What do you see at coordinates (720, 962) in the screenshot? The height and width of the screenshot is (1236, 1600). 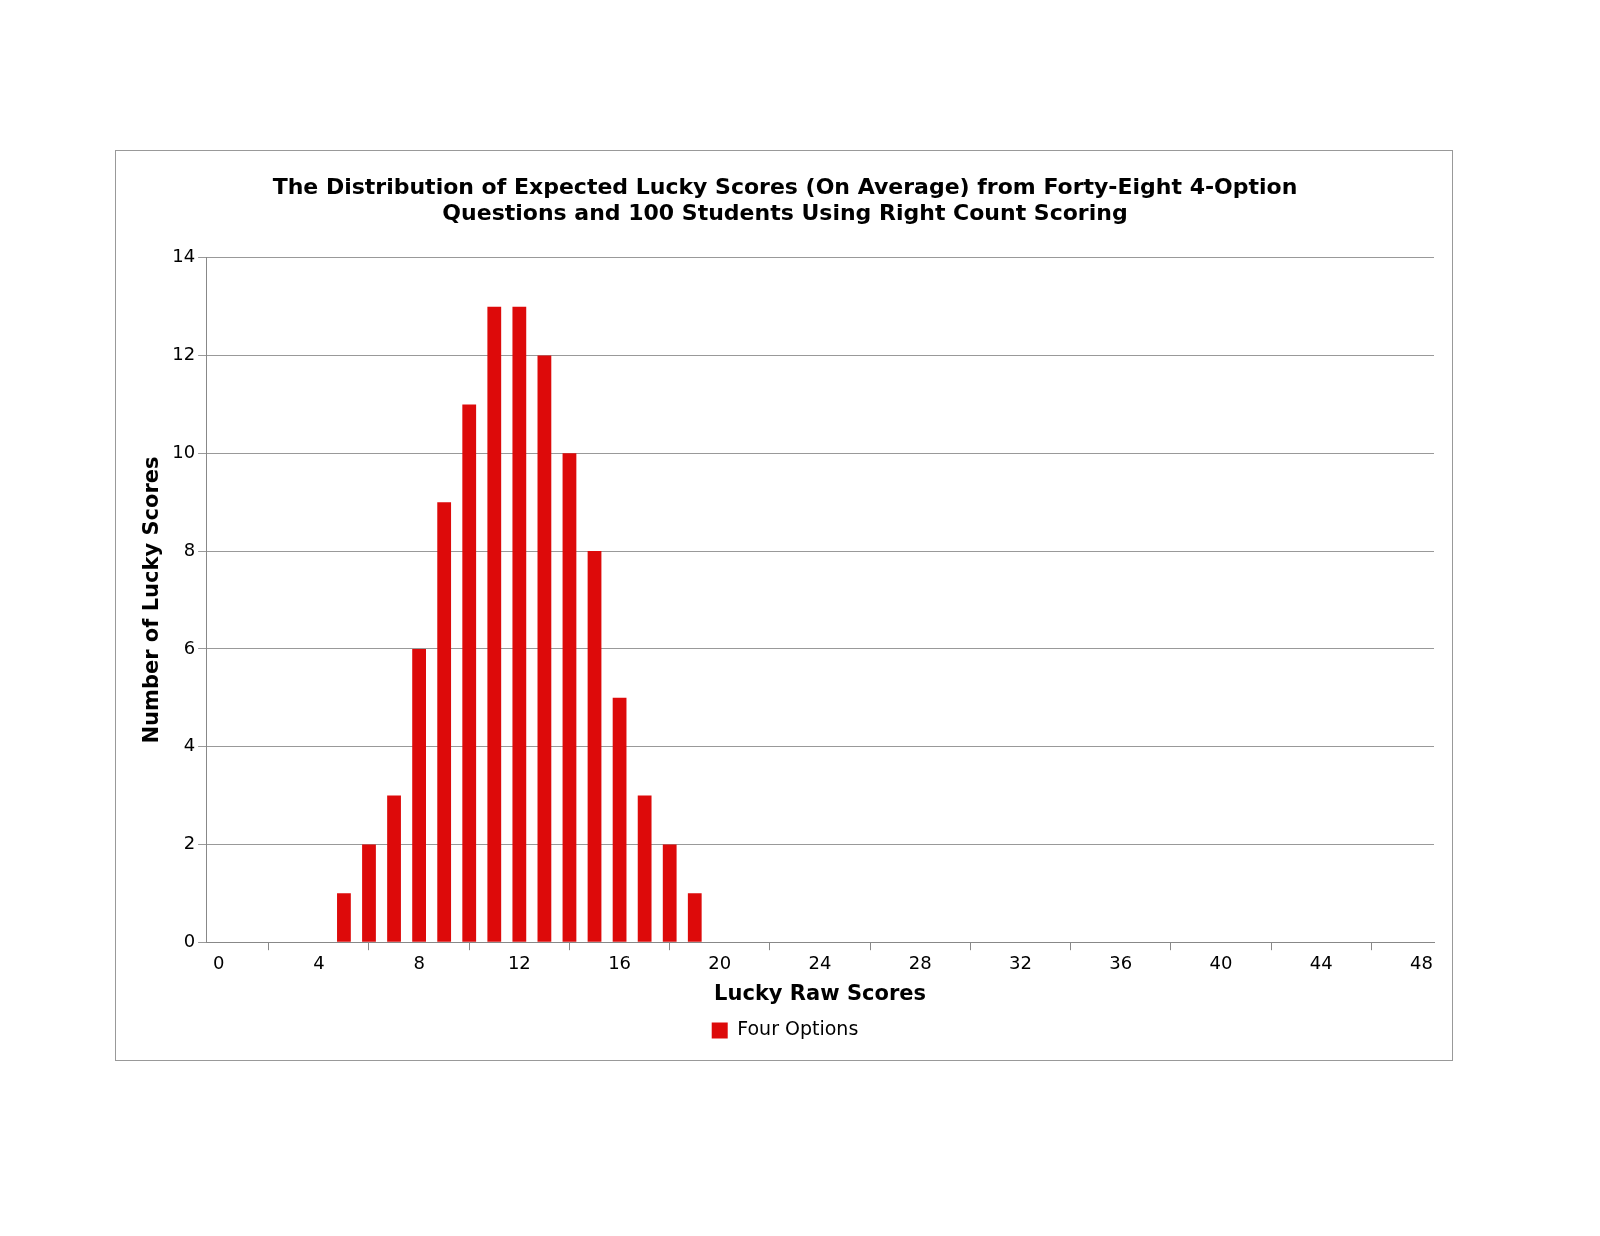 I see `x-tick-label: 20` at bounding box center [720, 962].